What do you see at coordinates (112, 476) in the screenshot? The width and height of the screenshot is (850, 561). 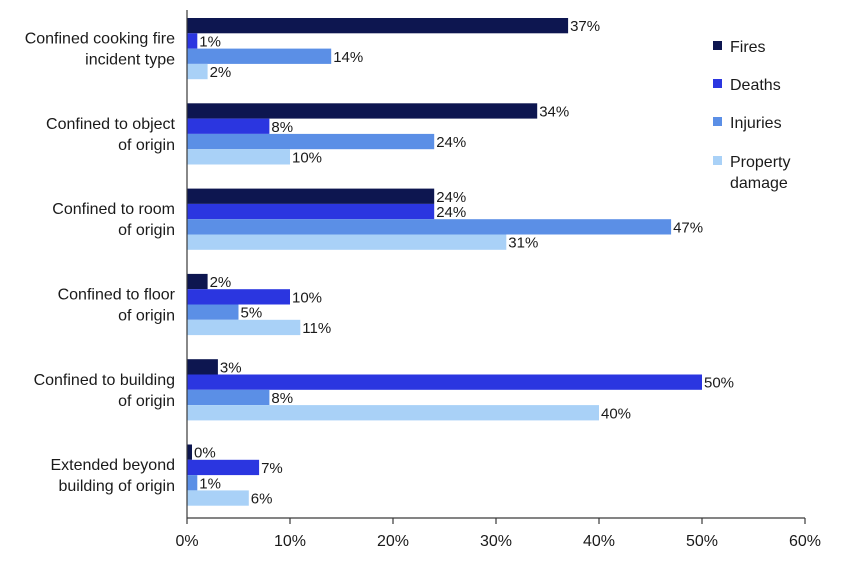 I see `category-label-5: Extended beyond building of origin` at bounding box center [112, 476].